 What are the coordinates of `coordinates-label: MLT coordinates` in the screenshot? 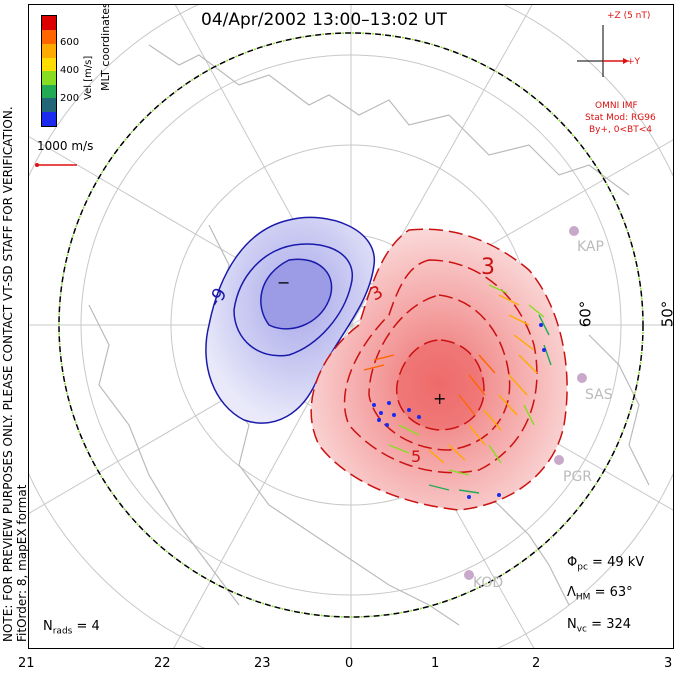 It's located at (105, 47).